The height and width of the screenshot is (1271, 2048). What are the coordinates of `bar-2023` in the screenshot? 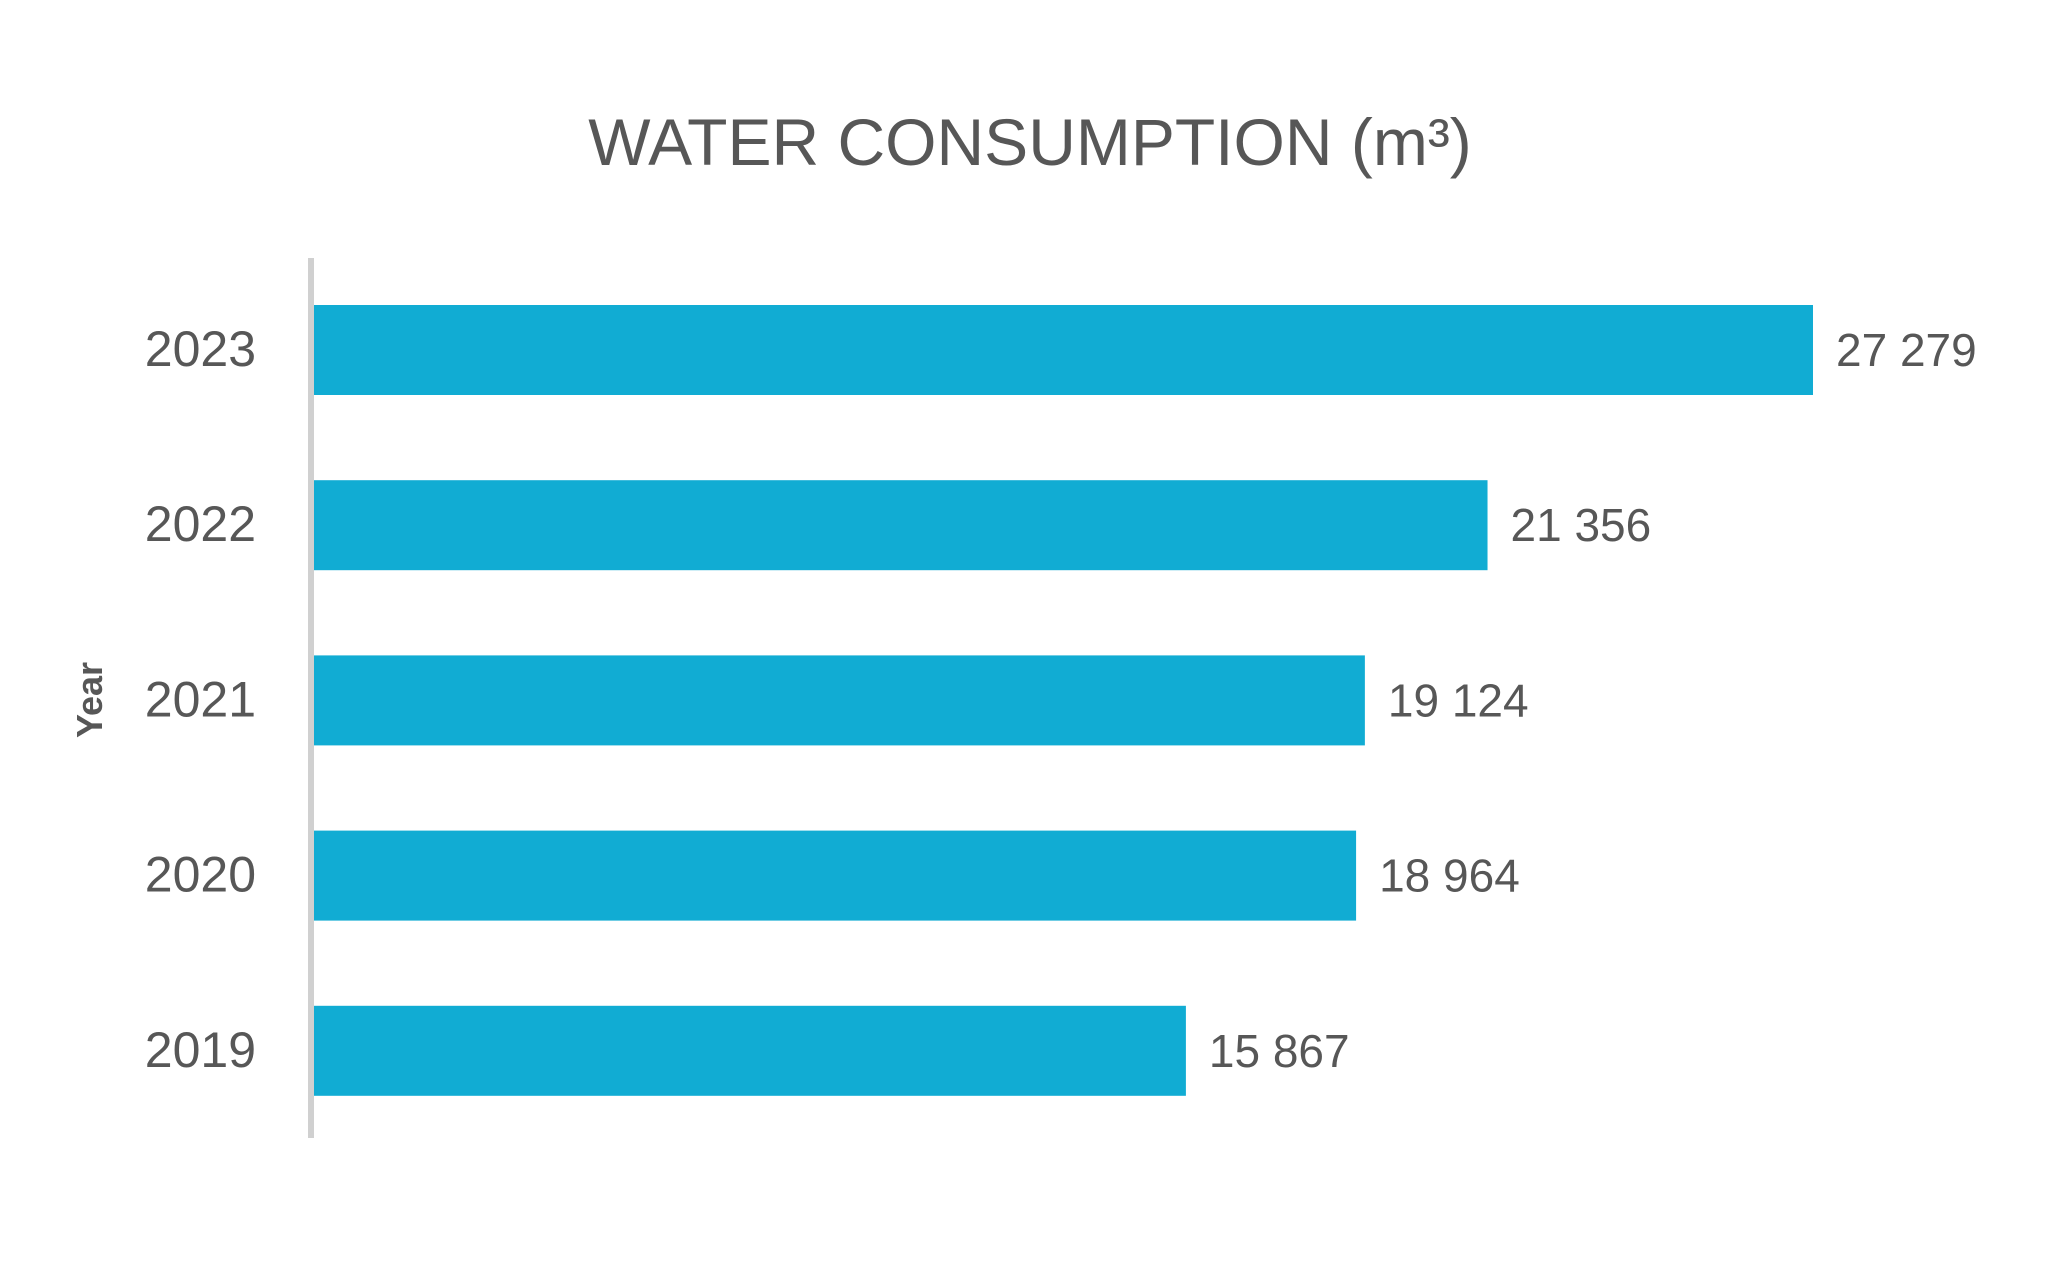 It's located at (1063, 350).